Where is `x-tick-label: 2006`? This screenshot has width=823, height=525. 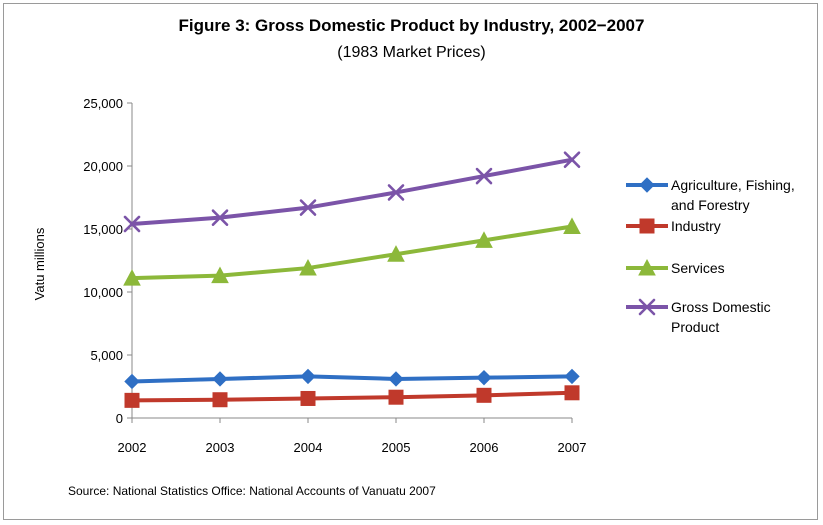 x-tick-label: 2006 is located at coordinates (484, 447).